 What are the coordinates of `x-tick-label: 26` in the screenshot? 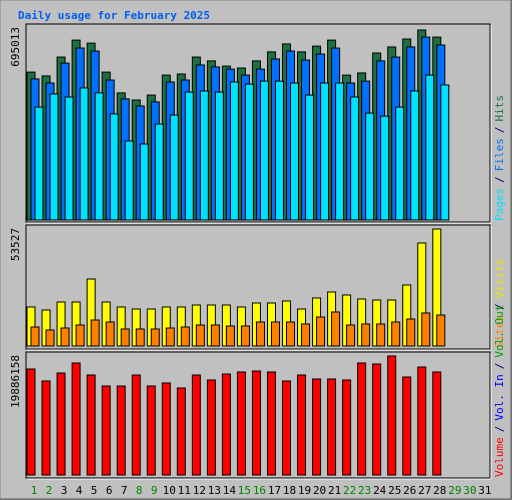 It's located at (409, 490).